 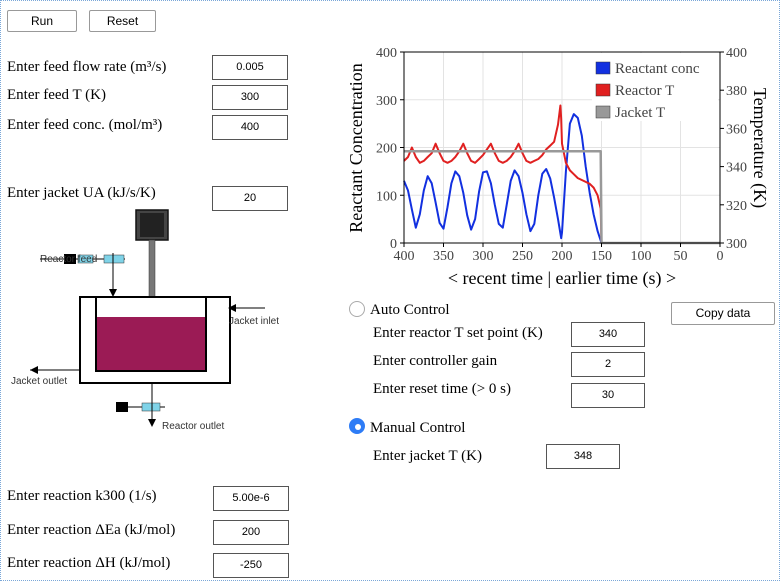 I want to click on reactor-outlet-label: Reactor outlet, so click(x=193, y=426).